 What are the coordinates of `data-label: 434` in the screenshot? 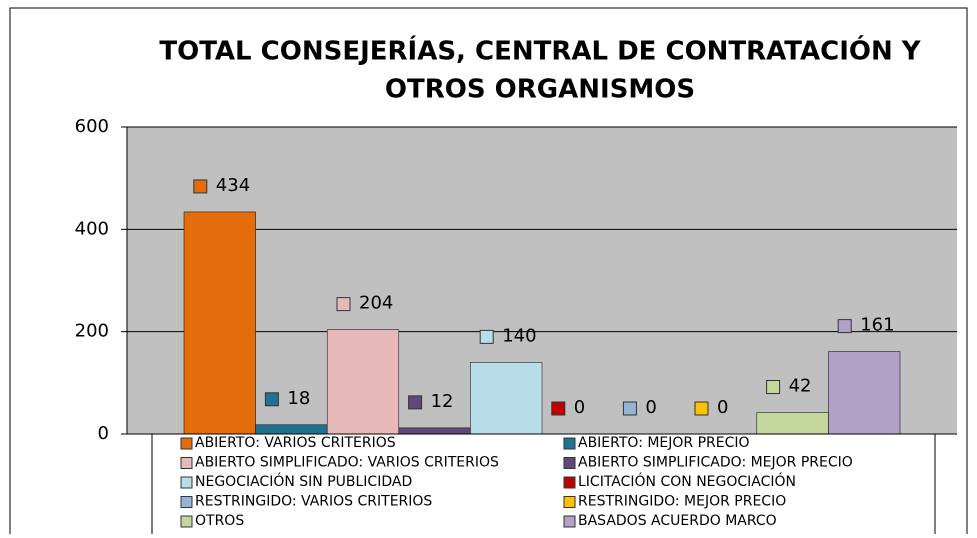 It's located at (233, 185).